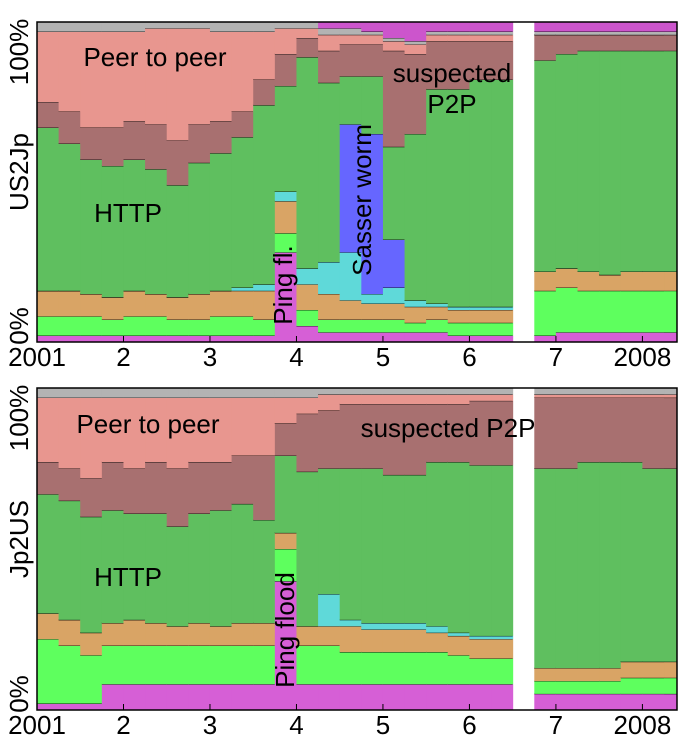 The height and width of the screenshot is (744, 678). I want to click on y-tick-label: 0%, so click(19, 694).